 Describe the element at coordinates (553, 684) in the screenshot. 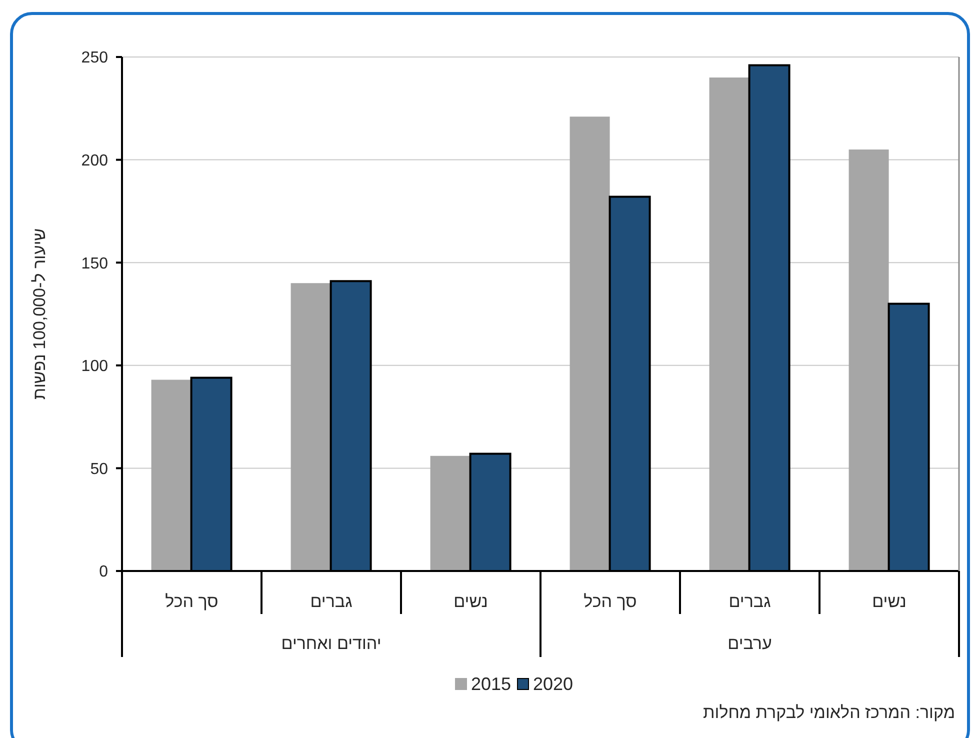

I see `legend-label: 2020` at that location.